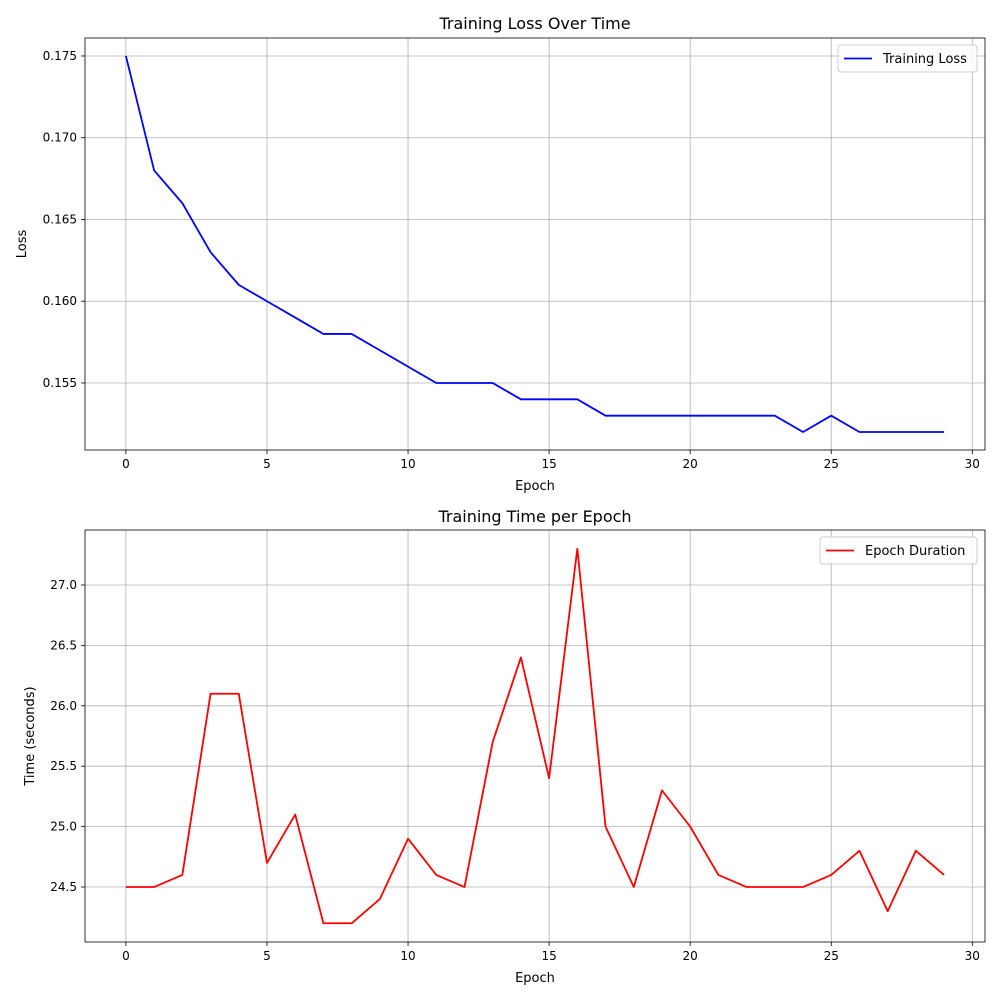  Describe the element at coordinates (22, 244) in the screenshot. I see `y-axis-label: Loss` at that location.